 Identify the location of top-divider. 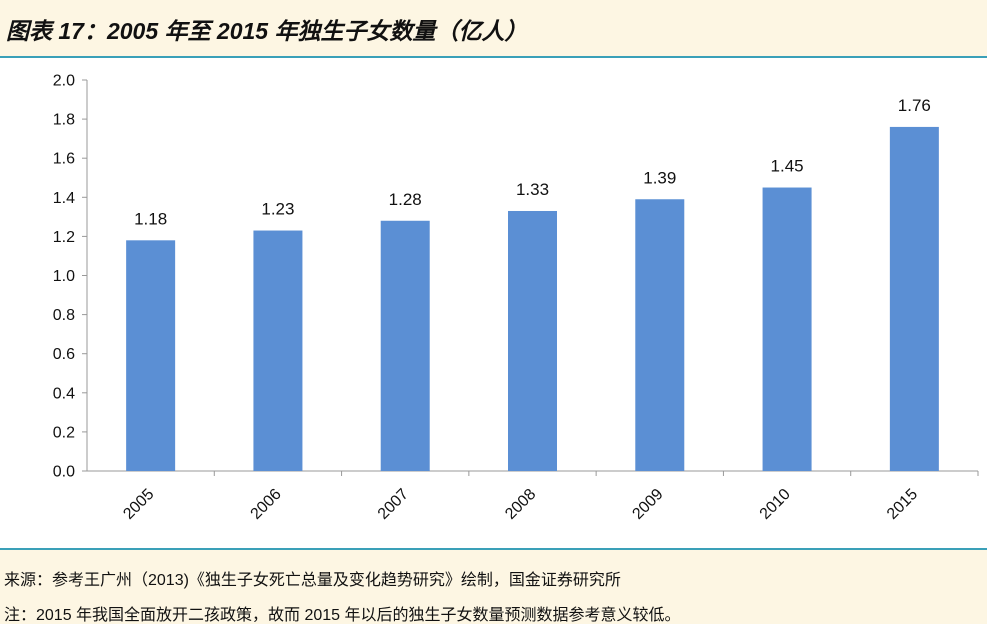
(493, 57).